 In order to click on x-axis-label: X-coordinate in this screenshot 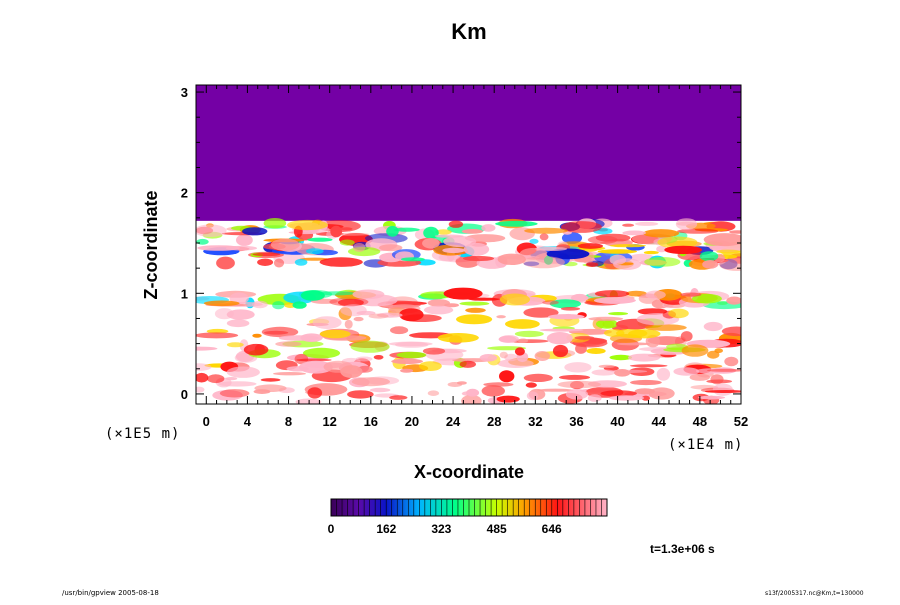, I will do `click(469, 472)`.